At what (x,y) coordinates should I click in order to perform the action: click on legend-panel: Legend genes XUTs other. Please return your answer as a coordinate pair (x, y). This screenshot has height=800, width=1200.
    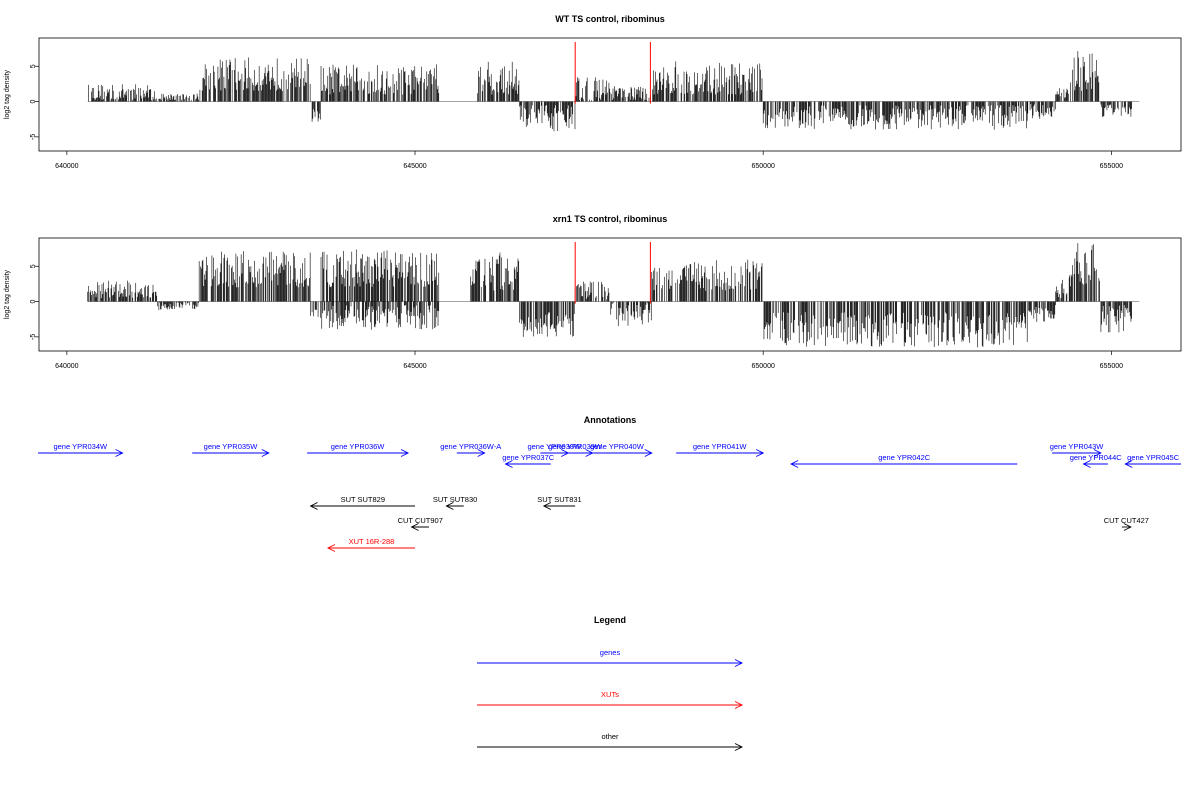
    Looking at the image, I should click on (610, 683).